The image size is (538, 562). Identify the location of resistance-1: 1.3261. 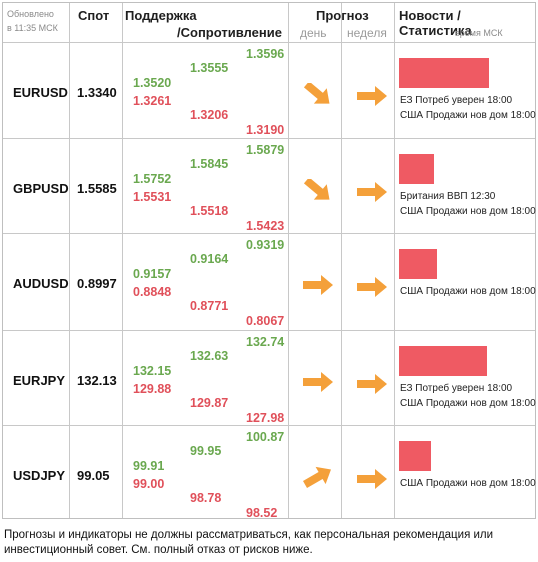
(152, 101).